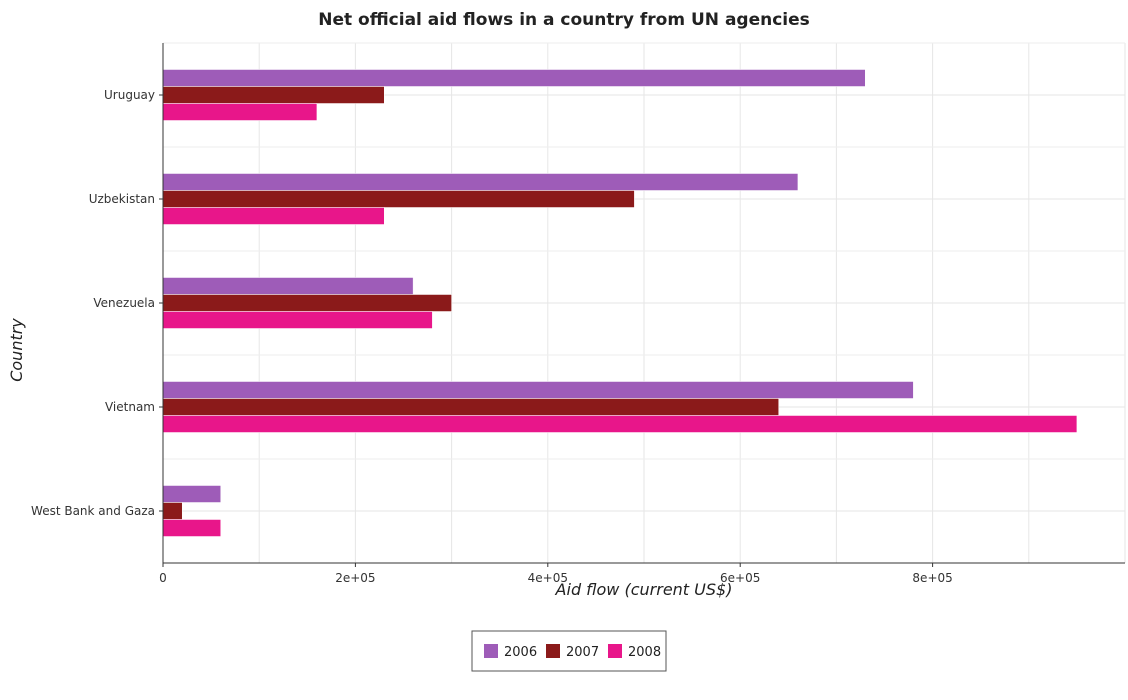 Image resolution: width=1128 pixels, height=700 pixels. Describe the element at coordinates (480, 182) in the screenshot. I see `bar-uzbekistan-2006` at that location.